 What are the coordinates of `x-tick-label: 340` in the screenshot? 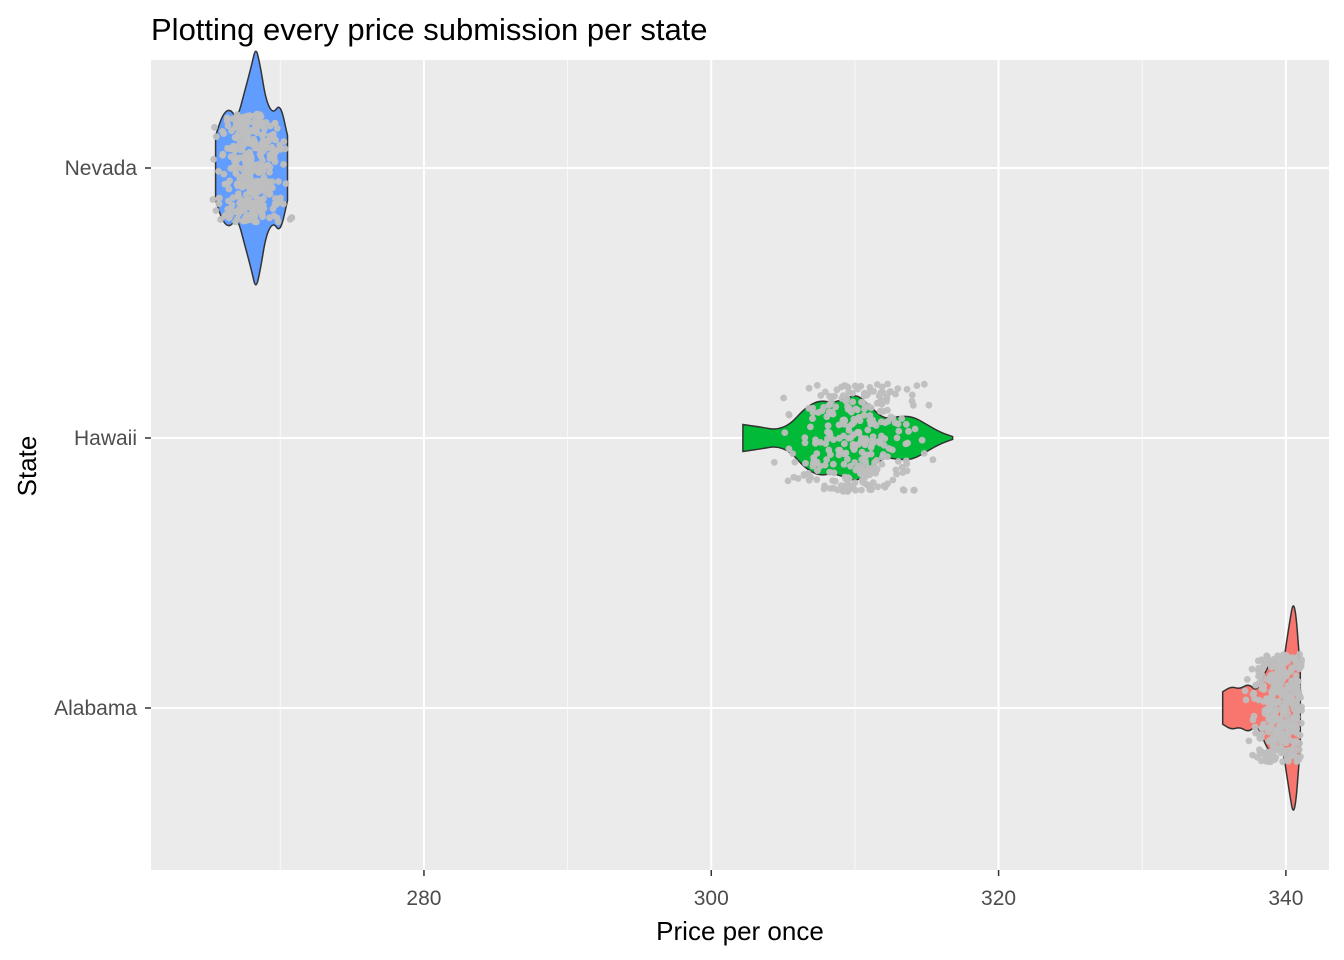 It's located at (1285, 898).